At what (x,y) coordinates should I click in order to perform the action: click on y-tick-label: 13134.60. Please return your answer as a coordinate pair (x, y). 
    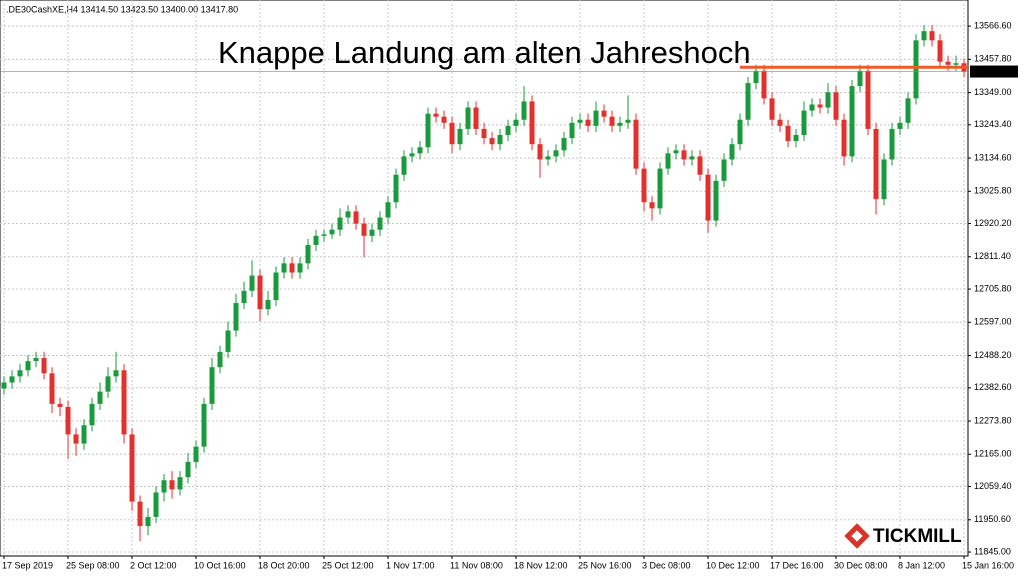
    Looking at the image, I should click on (993, 157).